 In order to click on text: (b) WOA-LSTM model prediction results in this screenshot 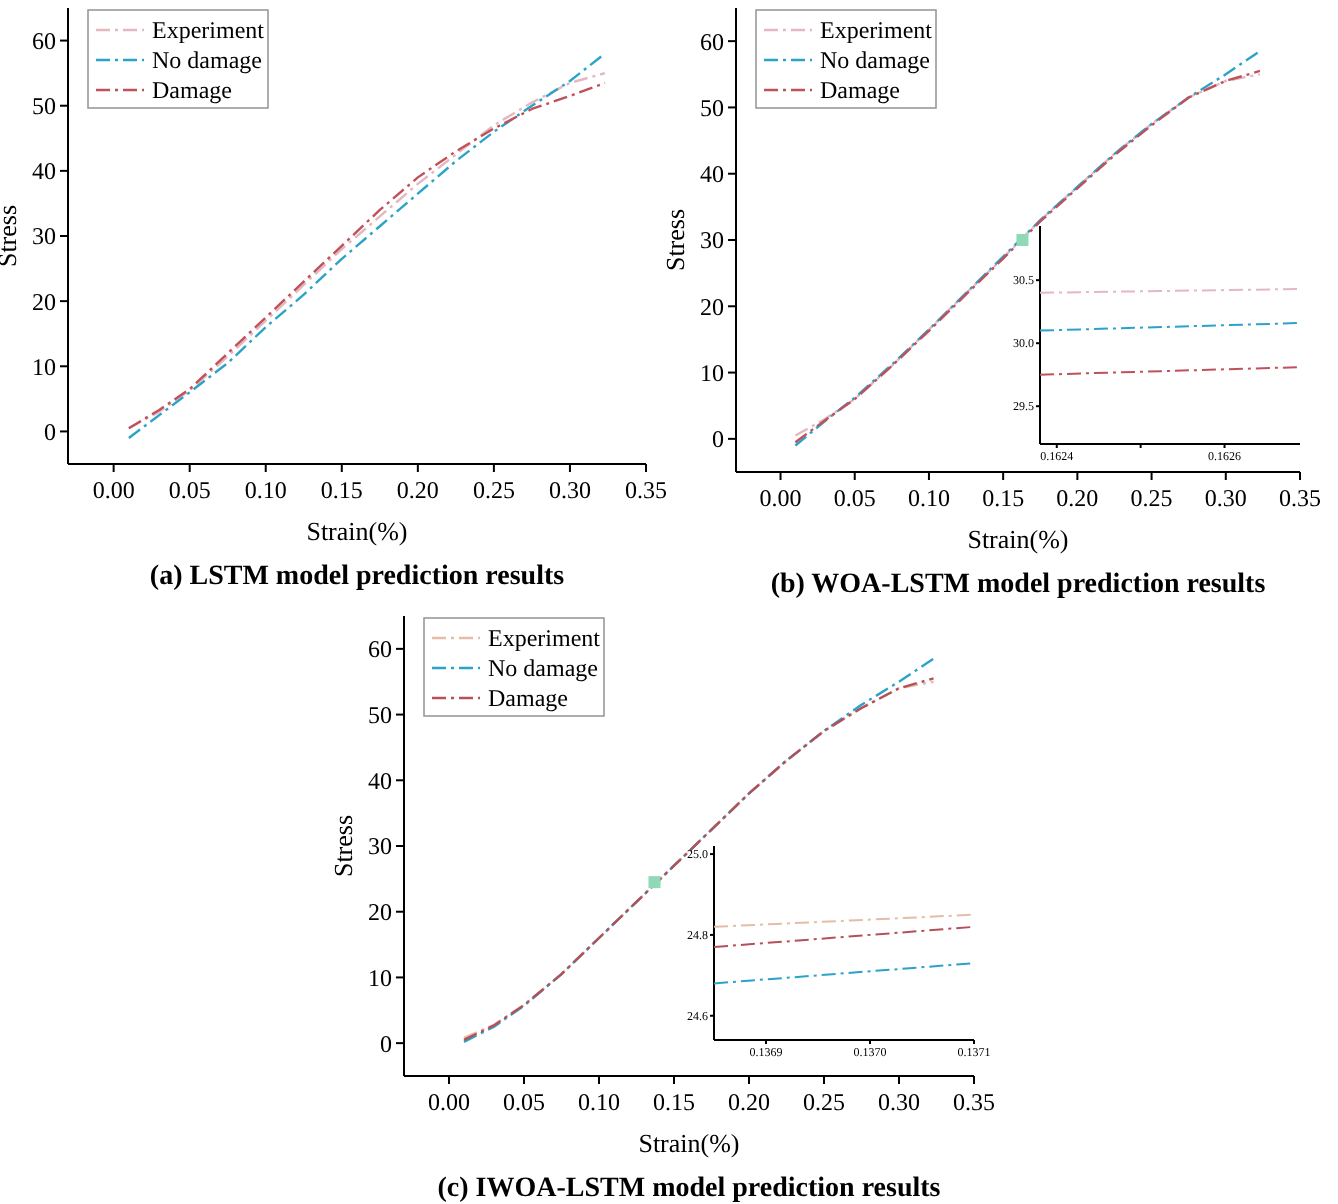, I will do `click(1018, 585)`.